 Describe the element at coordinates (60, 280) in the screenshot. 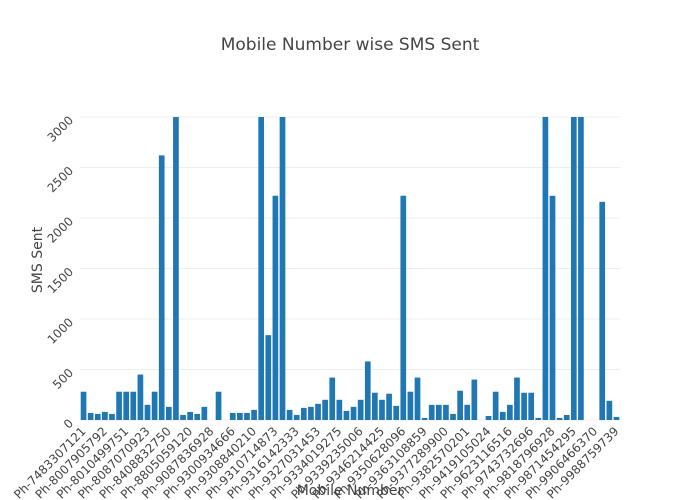

I see `y-tick-label: 1500` at that location.